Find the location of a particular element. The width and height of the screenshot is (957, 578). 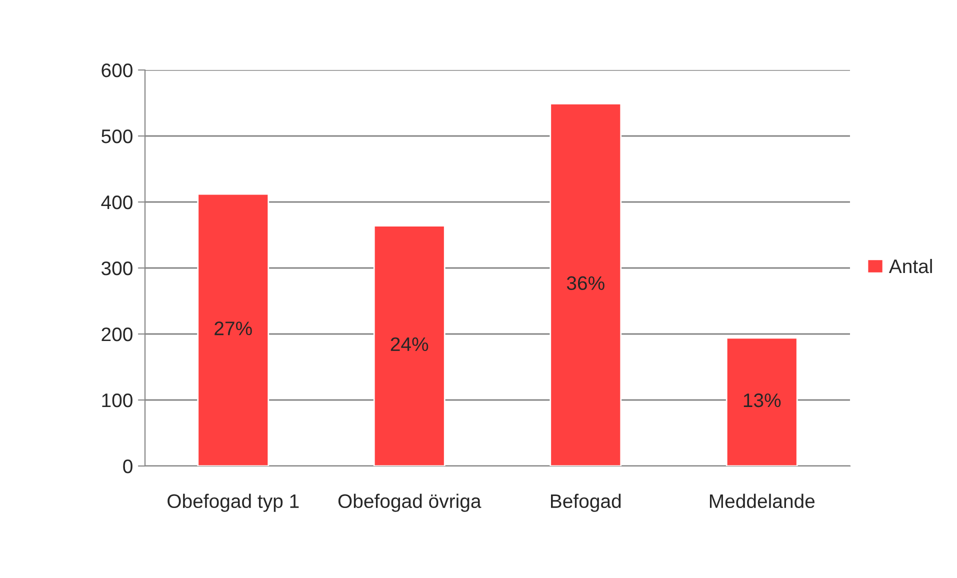

x-tick-label: Obefogad övriga is located at coordinates (410, 503).